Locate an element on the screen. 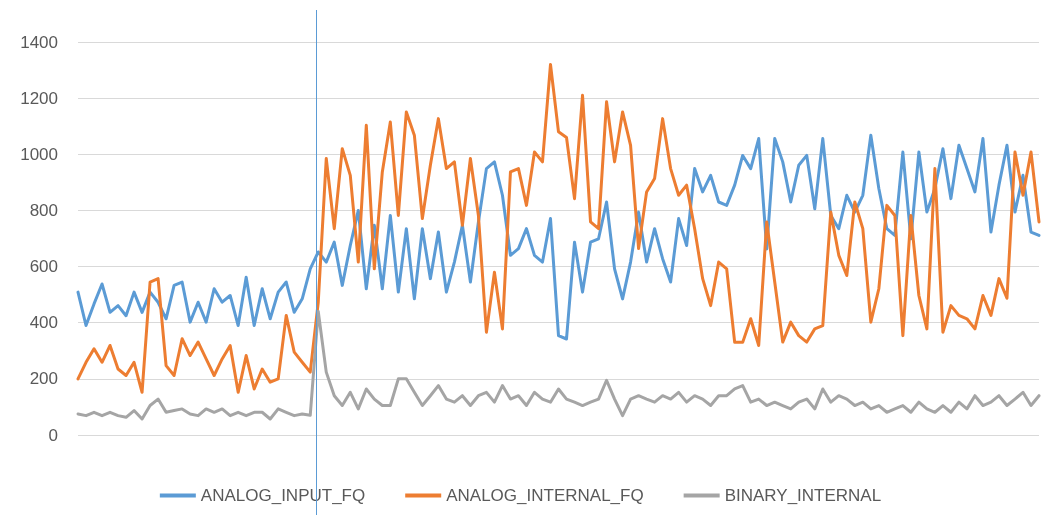 The image size is (1041, 517). legend-label: ANALOG_INTERNAL_FQ is located at coordinates (545, 495).